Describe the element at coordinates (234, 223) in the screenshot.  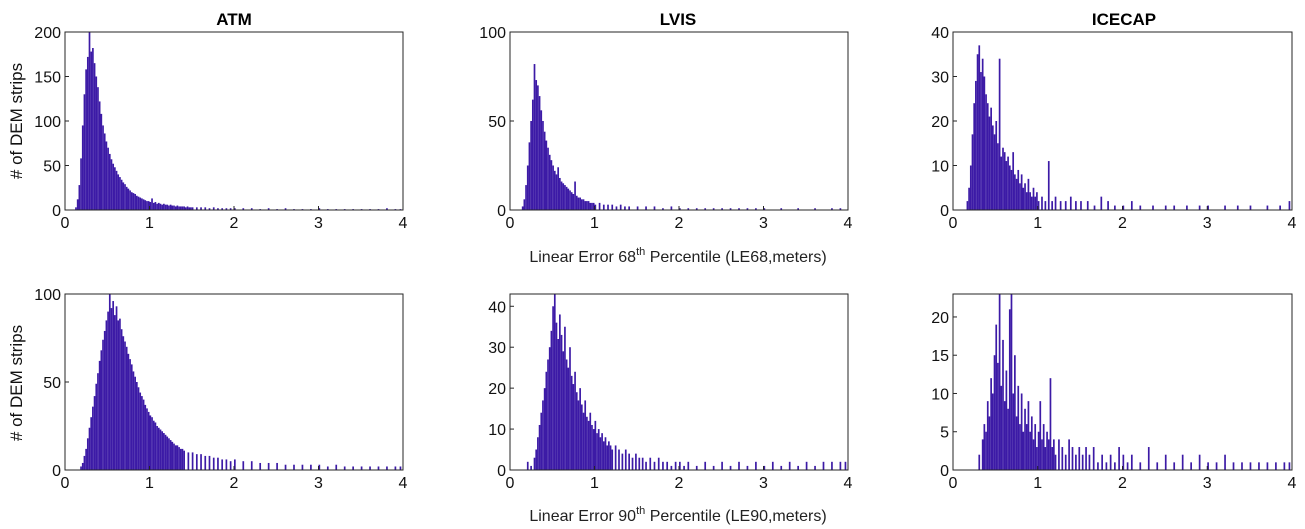
I see `x-tick-label: 2` at that location.